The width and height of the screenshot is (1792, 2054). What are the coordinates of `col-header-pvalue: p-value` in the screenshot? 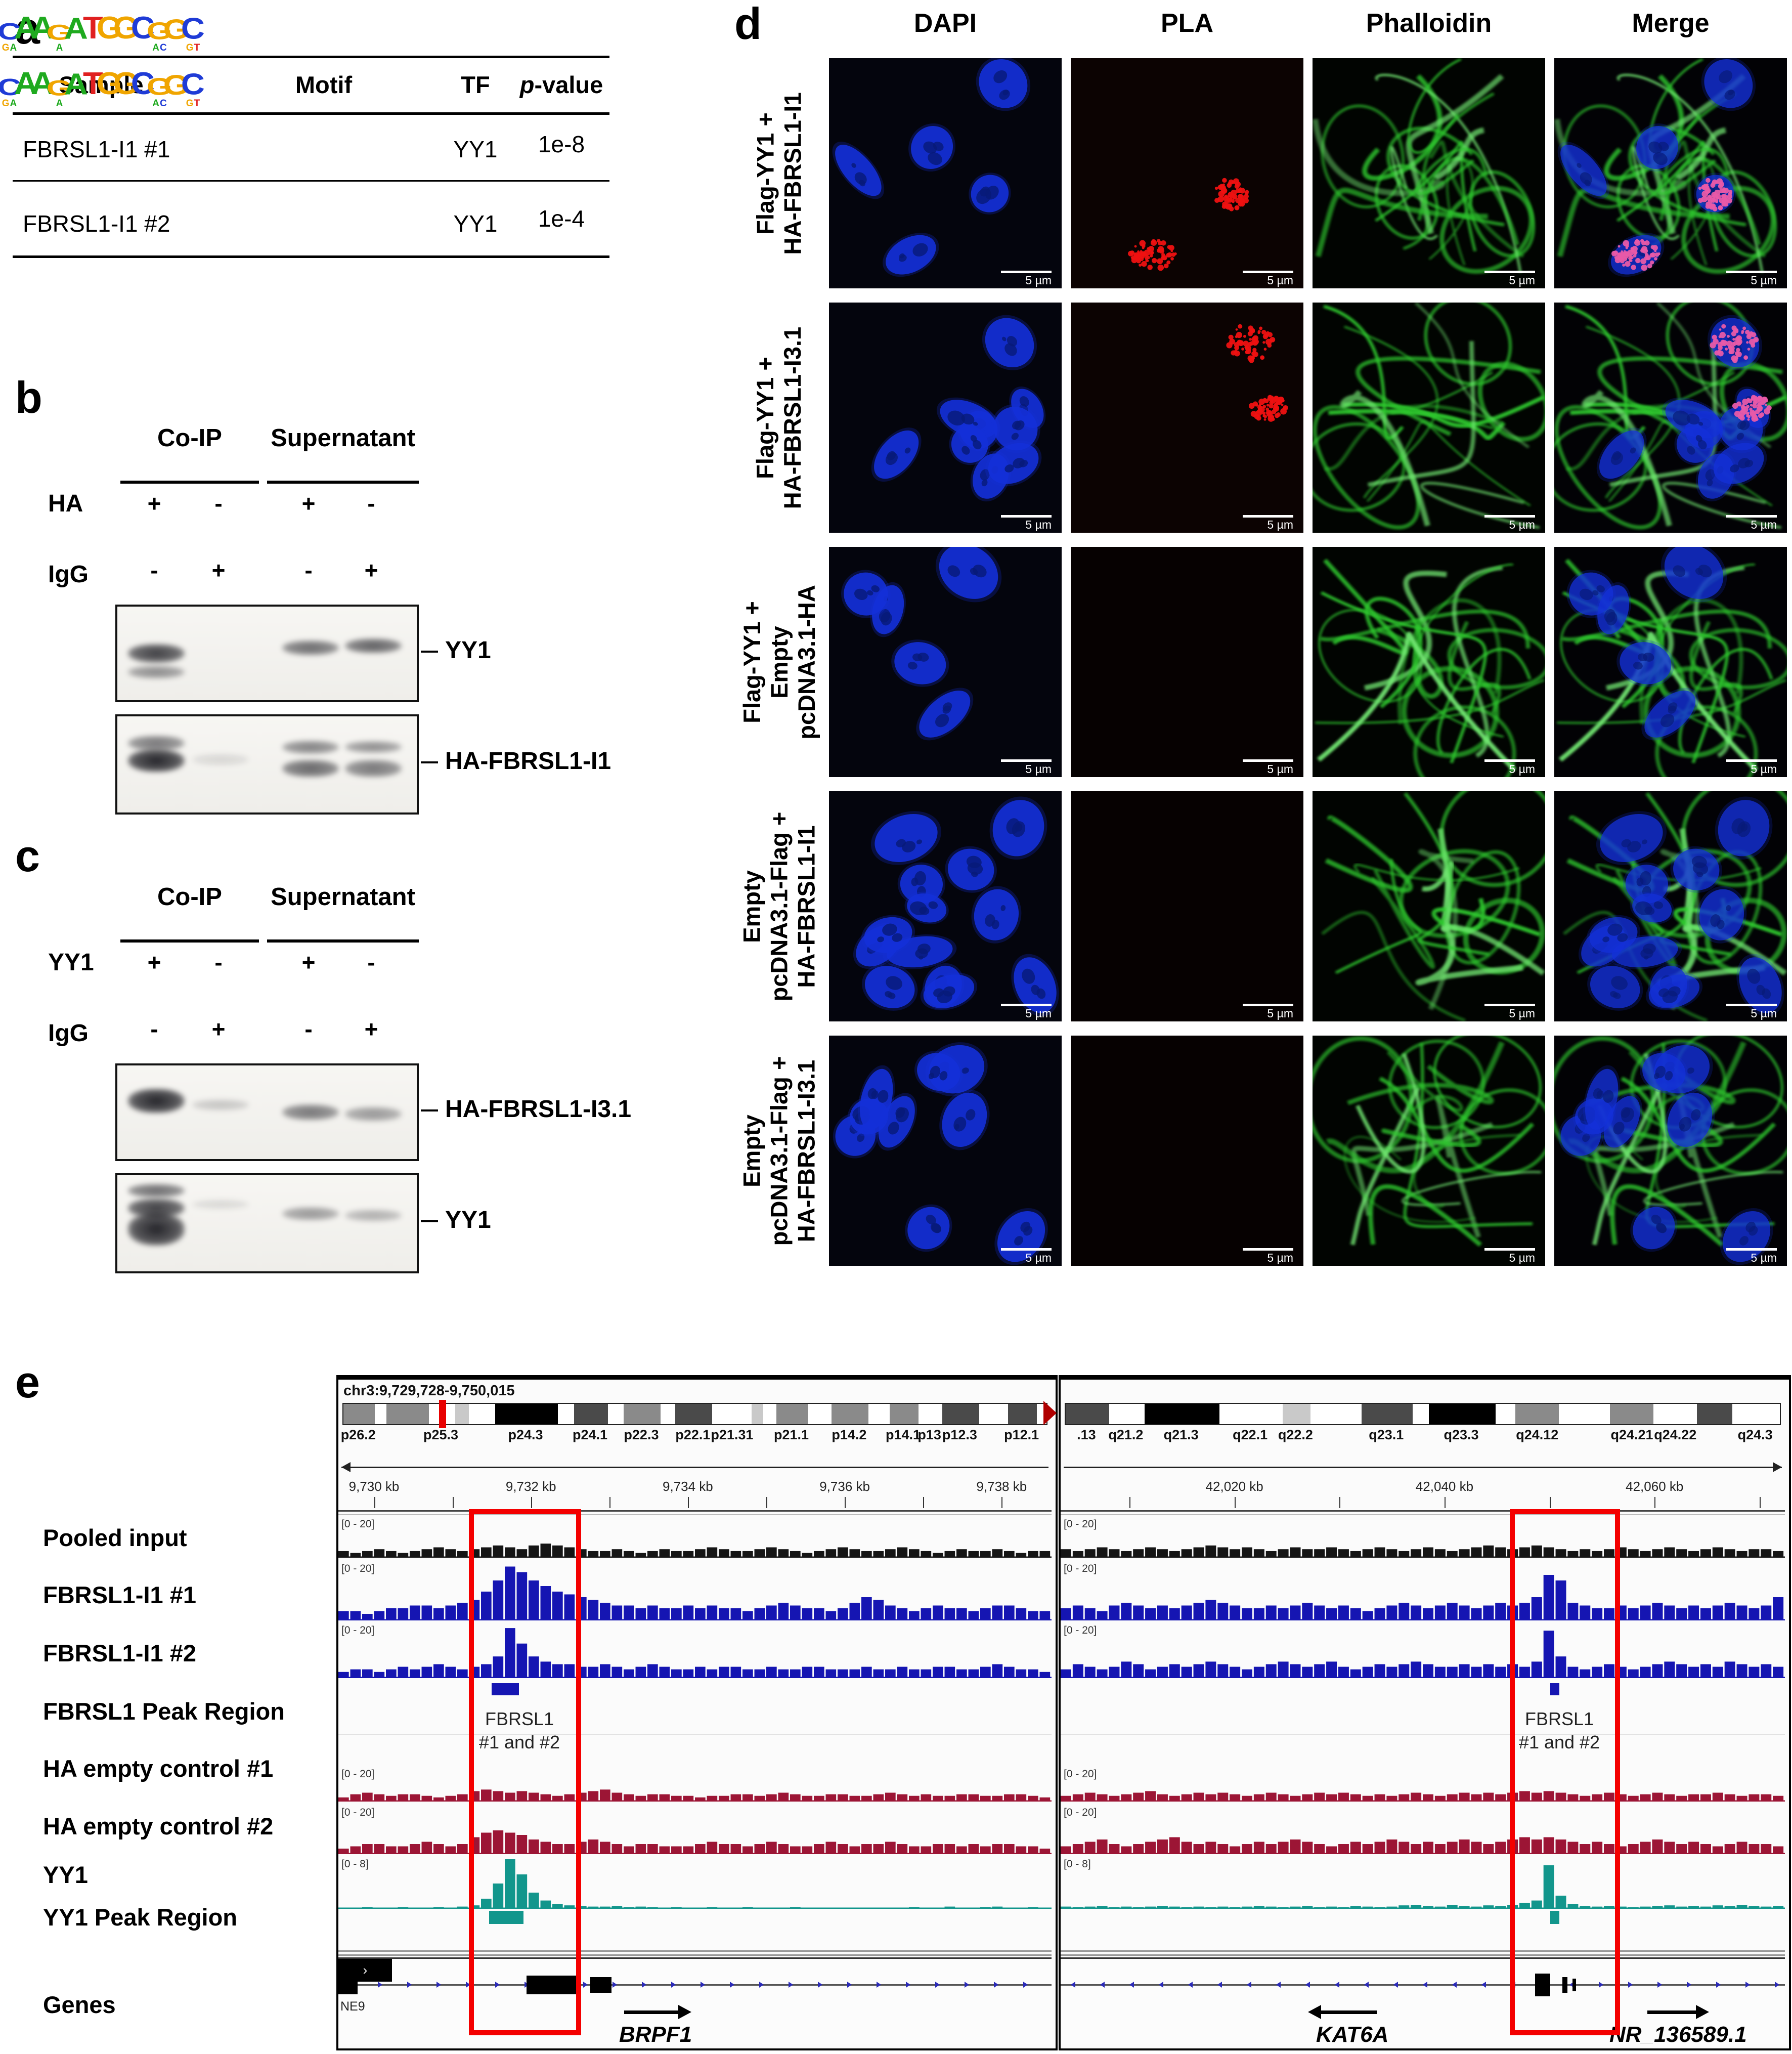 It's located at (561, 84).